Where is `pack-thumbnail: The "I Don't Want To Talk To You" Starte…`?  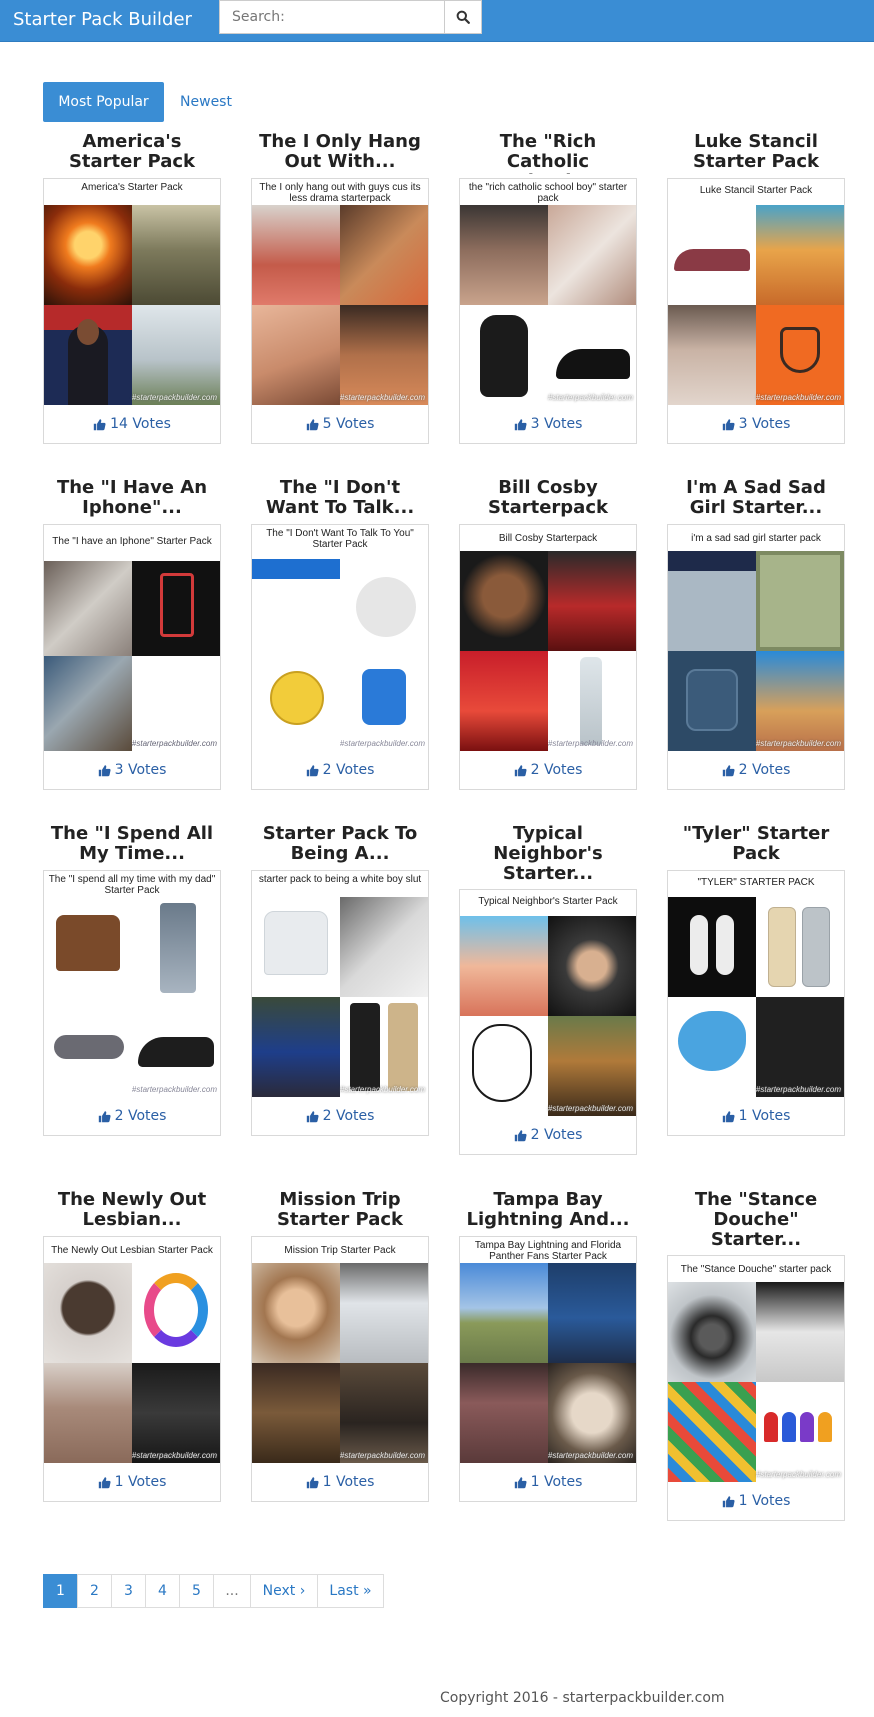
pack-thumbnail: The "I Don't Want To Talk To You" Starte… is located at coordinates (340, 657).